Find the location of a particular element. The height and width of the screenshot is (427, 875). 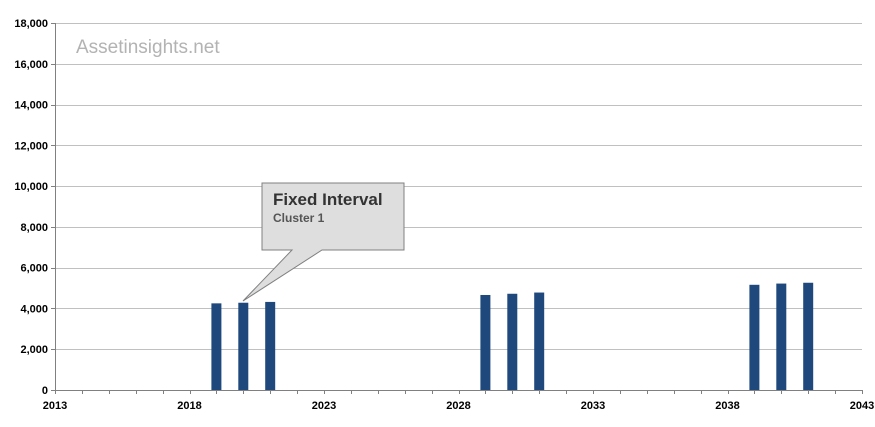

y-tick-label: 10,000 is located at coordinates (31, 187).